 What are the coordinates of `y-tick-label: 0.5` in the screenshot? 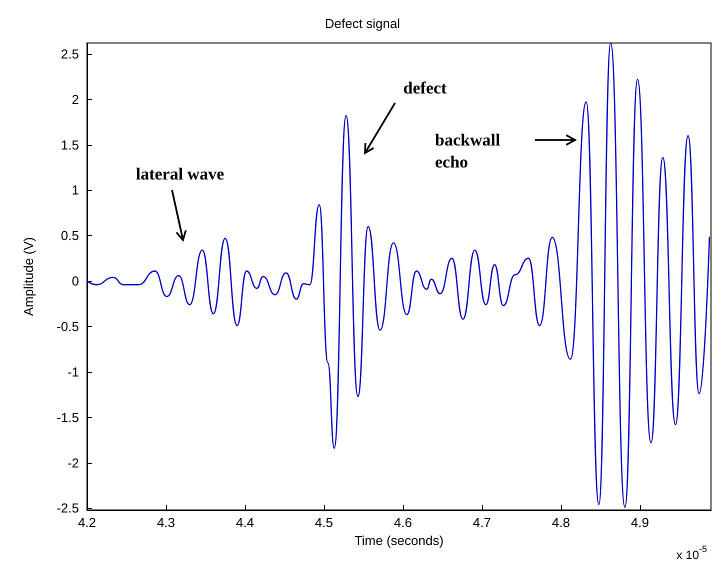 It's located at (69, 236).